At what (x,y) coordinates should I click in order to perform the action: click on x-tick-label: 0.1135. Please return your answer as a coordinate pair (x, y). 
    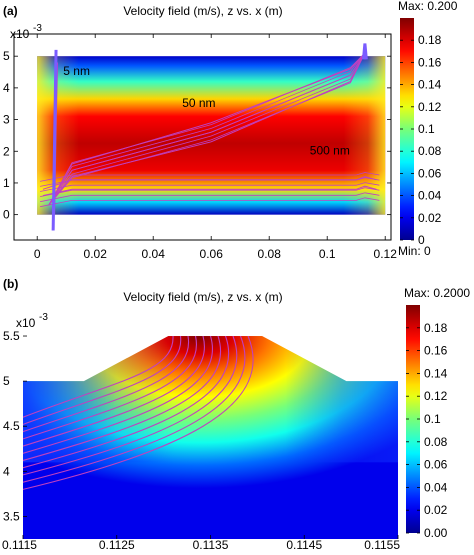
    Looking at the image, I should click on (211, 544).